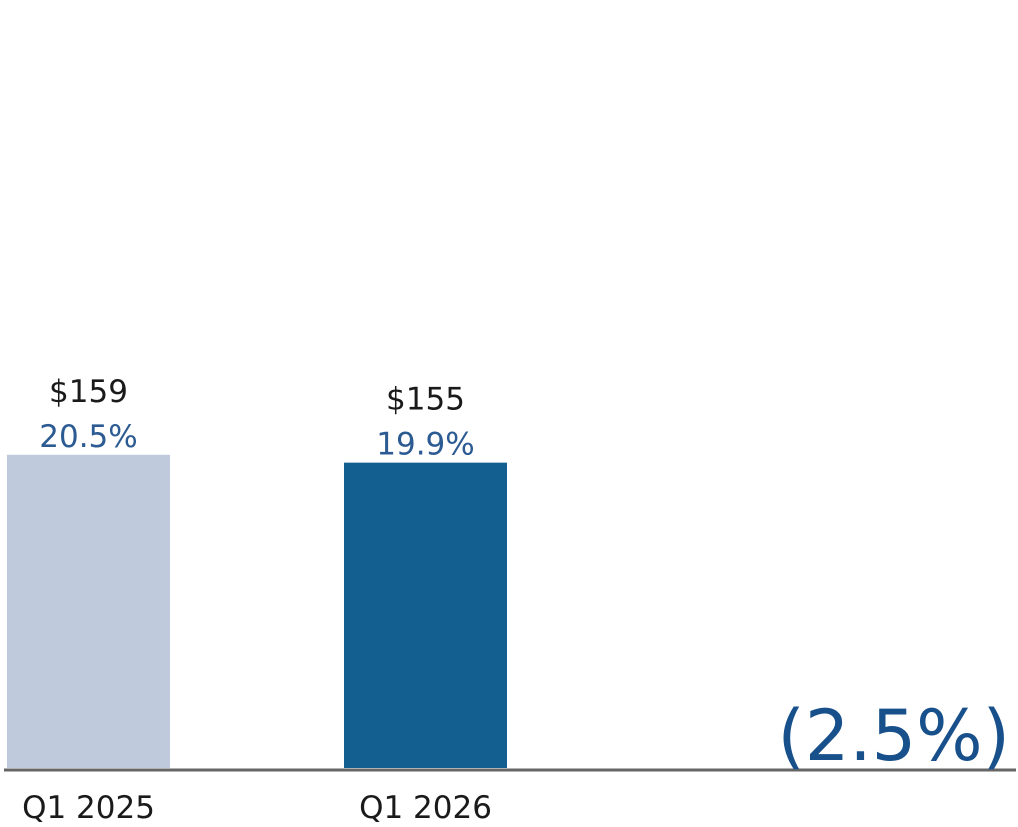 Image resolution: width=1018 pixels, height=827 pixels. What do you see at coordinates (88, 437) in the screenshot?
I see `margin-label-0: 20.5%` at bounding box center [88, 437].